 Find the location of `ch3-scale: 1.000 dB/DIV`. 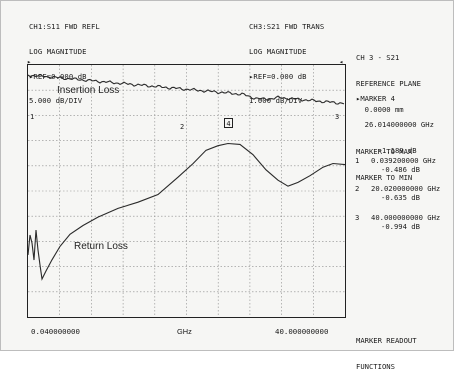

ch3-scale: 1.000 dB/DIV is located at coordinates (276, 101).